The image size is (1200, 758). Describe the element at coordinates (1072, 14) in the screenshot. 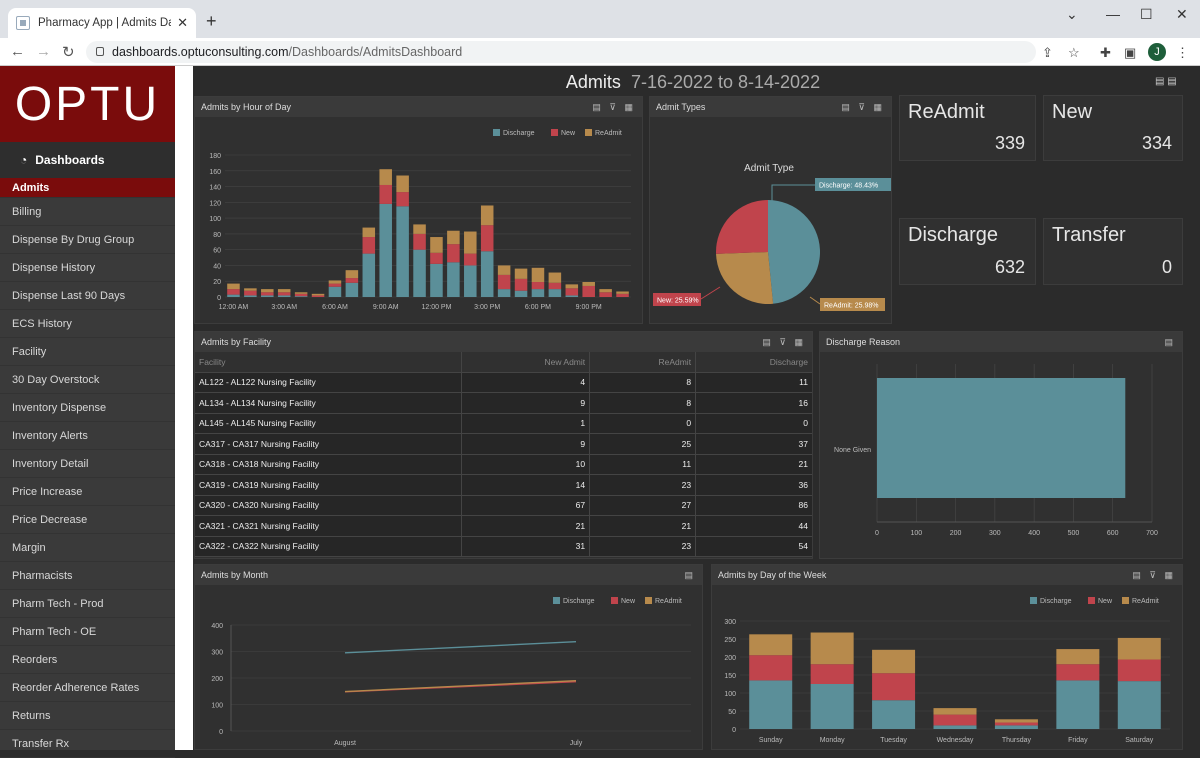

I see `tab-search-icon: ⌄` at that location.